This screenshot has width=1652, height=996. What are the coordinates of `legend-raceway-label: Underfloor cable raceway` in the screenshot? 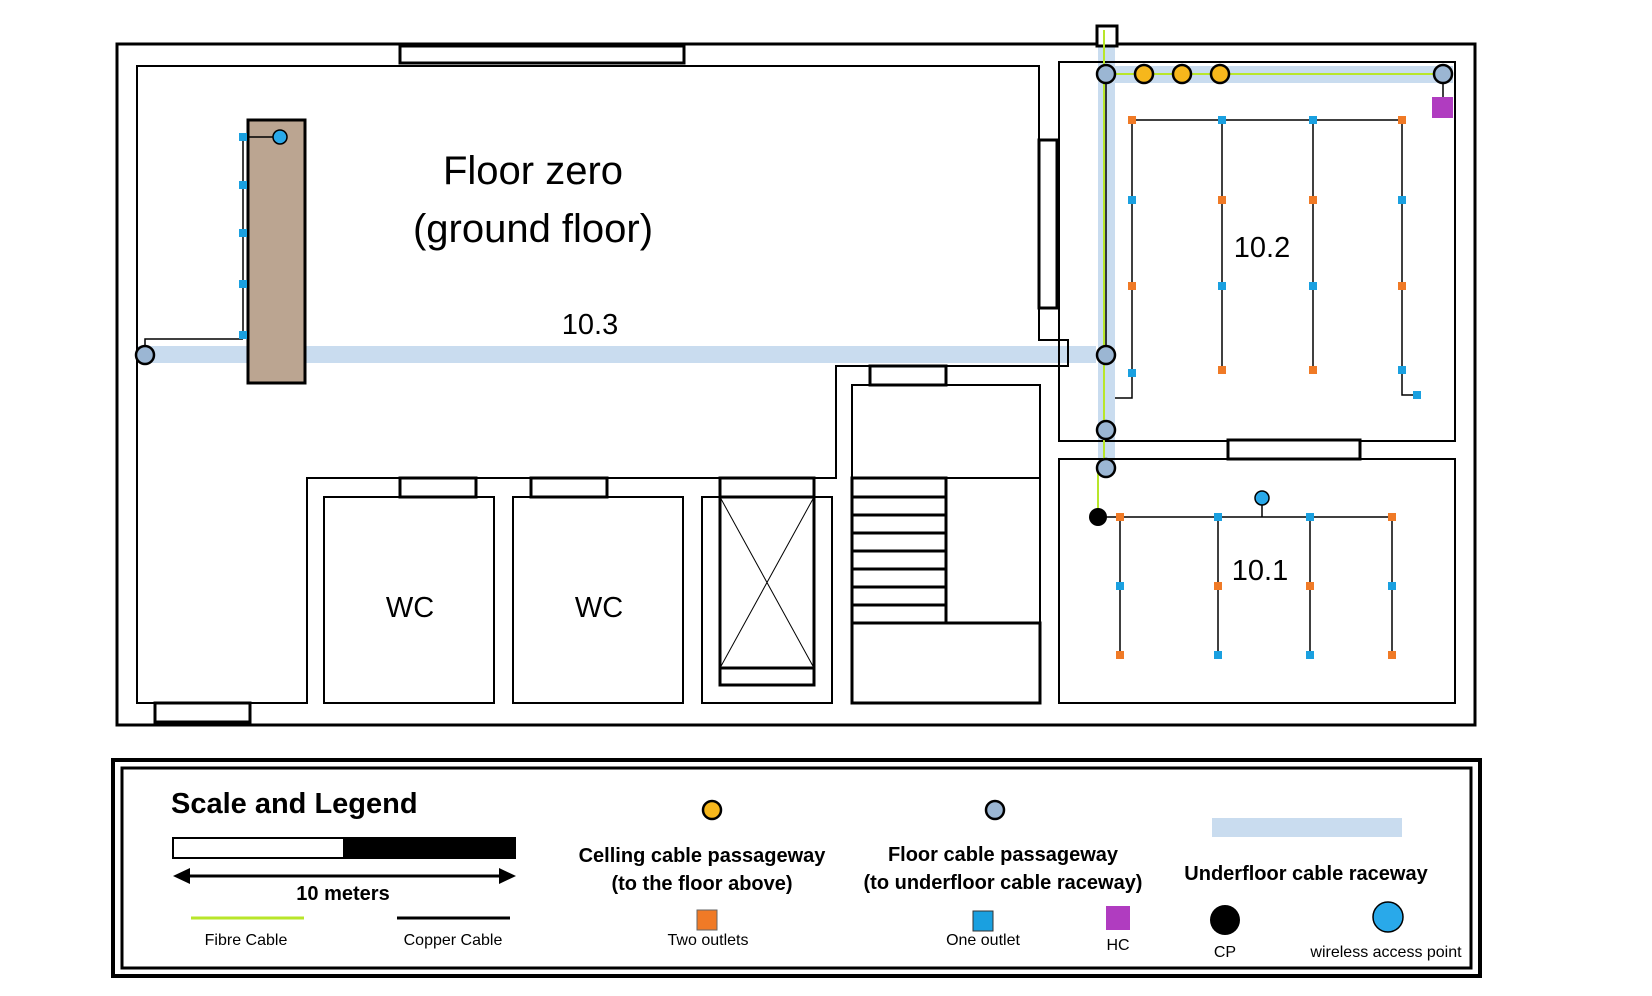 It's located at (1306, 874).